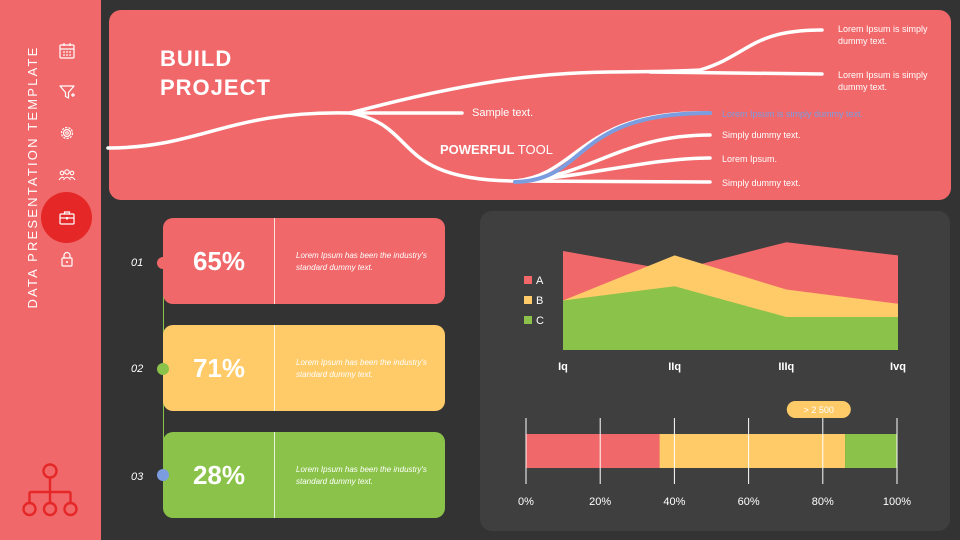  What do you see at coordinates (50, 270) in the screenshot?
I see `sidebar: DATA PRESENTATION TEMPLATE` at bounding box center [50, 270].